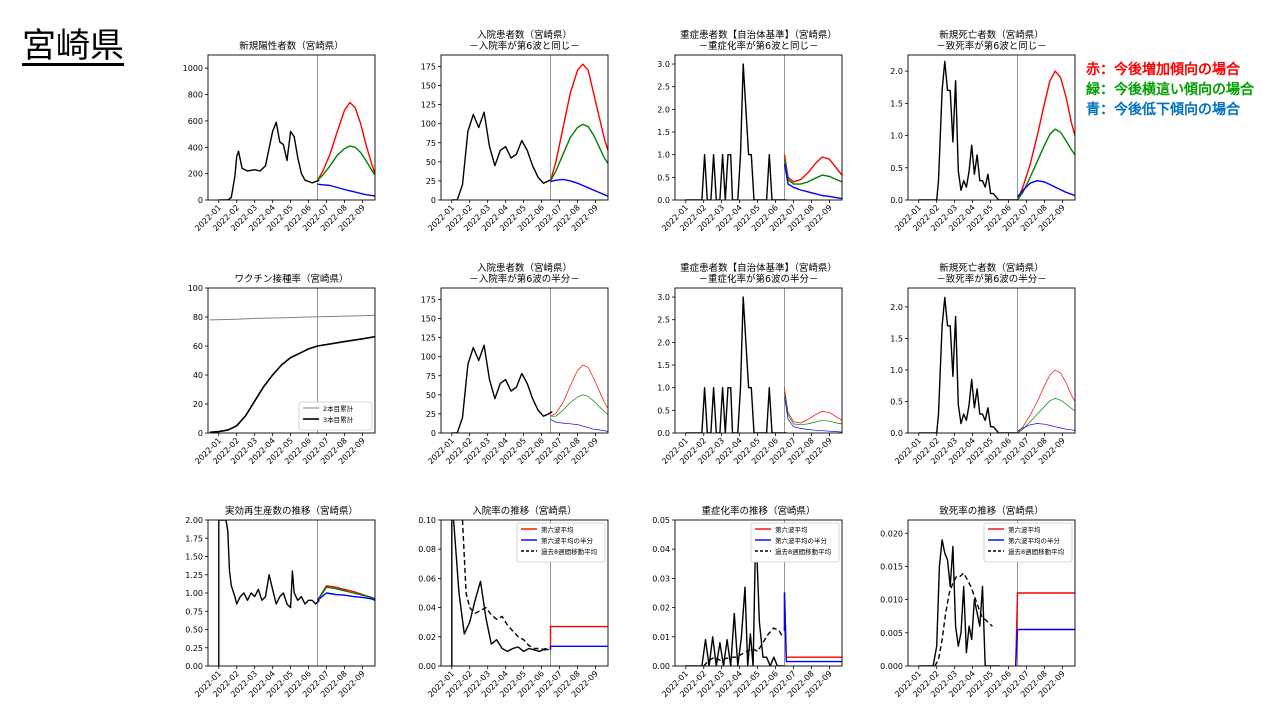 The height and width of the screenshot is (720, 1280). What do you see at coordinates (891, 566) in the screenshot?
I see `y-tick-label: 0.015` at bounding box center [891, 566].